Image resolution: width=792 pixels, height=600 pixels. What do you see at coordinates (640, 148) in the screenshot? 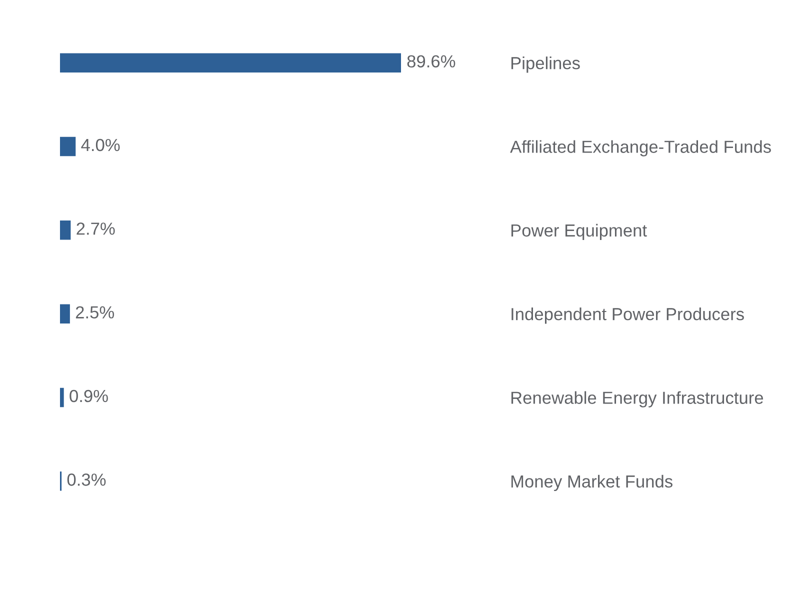
I see `y-tick-label: Affiliated Exchange-Traded Funds` at bounding box center [640, 148].